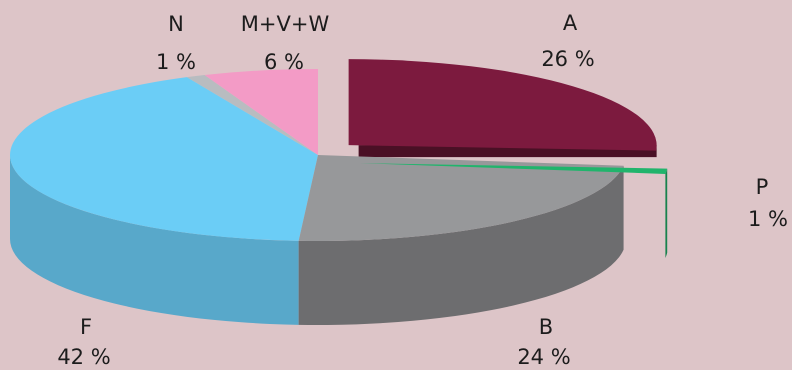  What do you see at coordinates (513, 168) in the screenshot?
I see `slice-p` at bounding box center [513, 168].